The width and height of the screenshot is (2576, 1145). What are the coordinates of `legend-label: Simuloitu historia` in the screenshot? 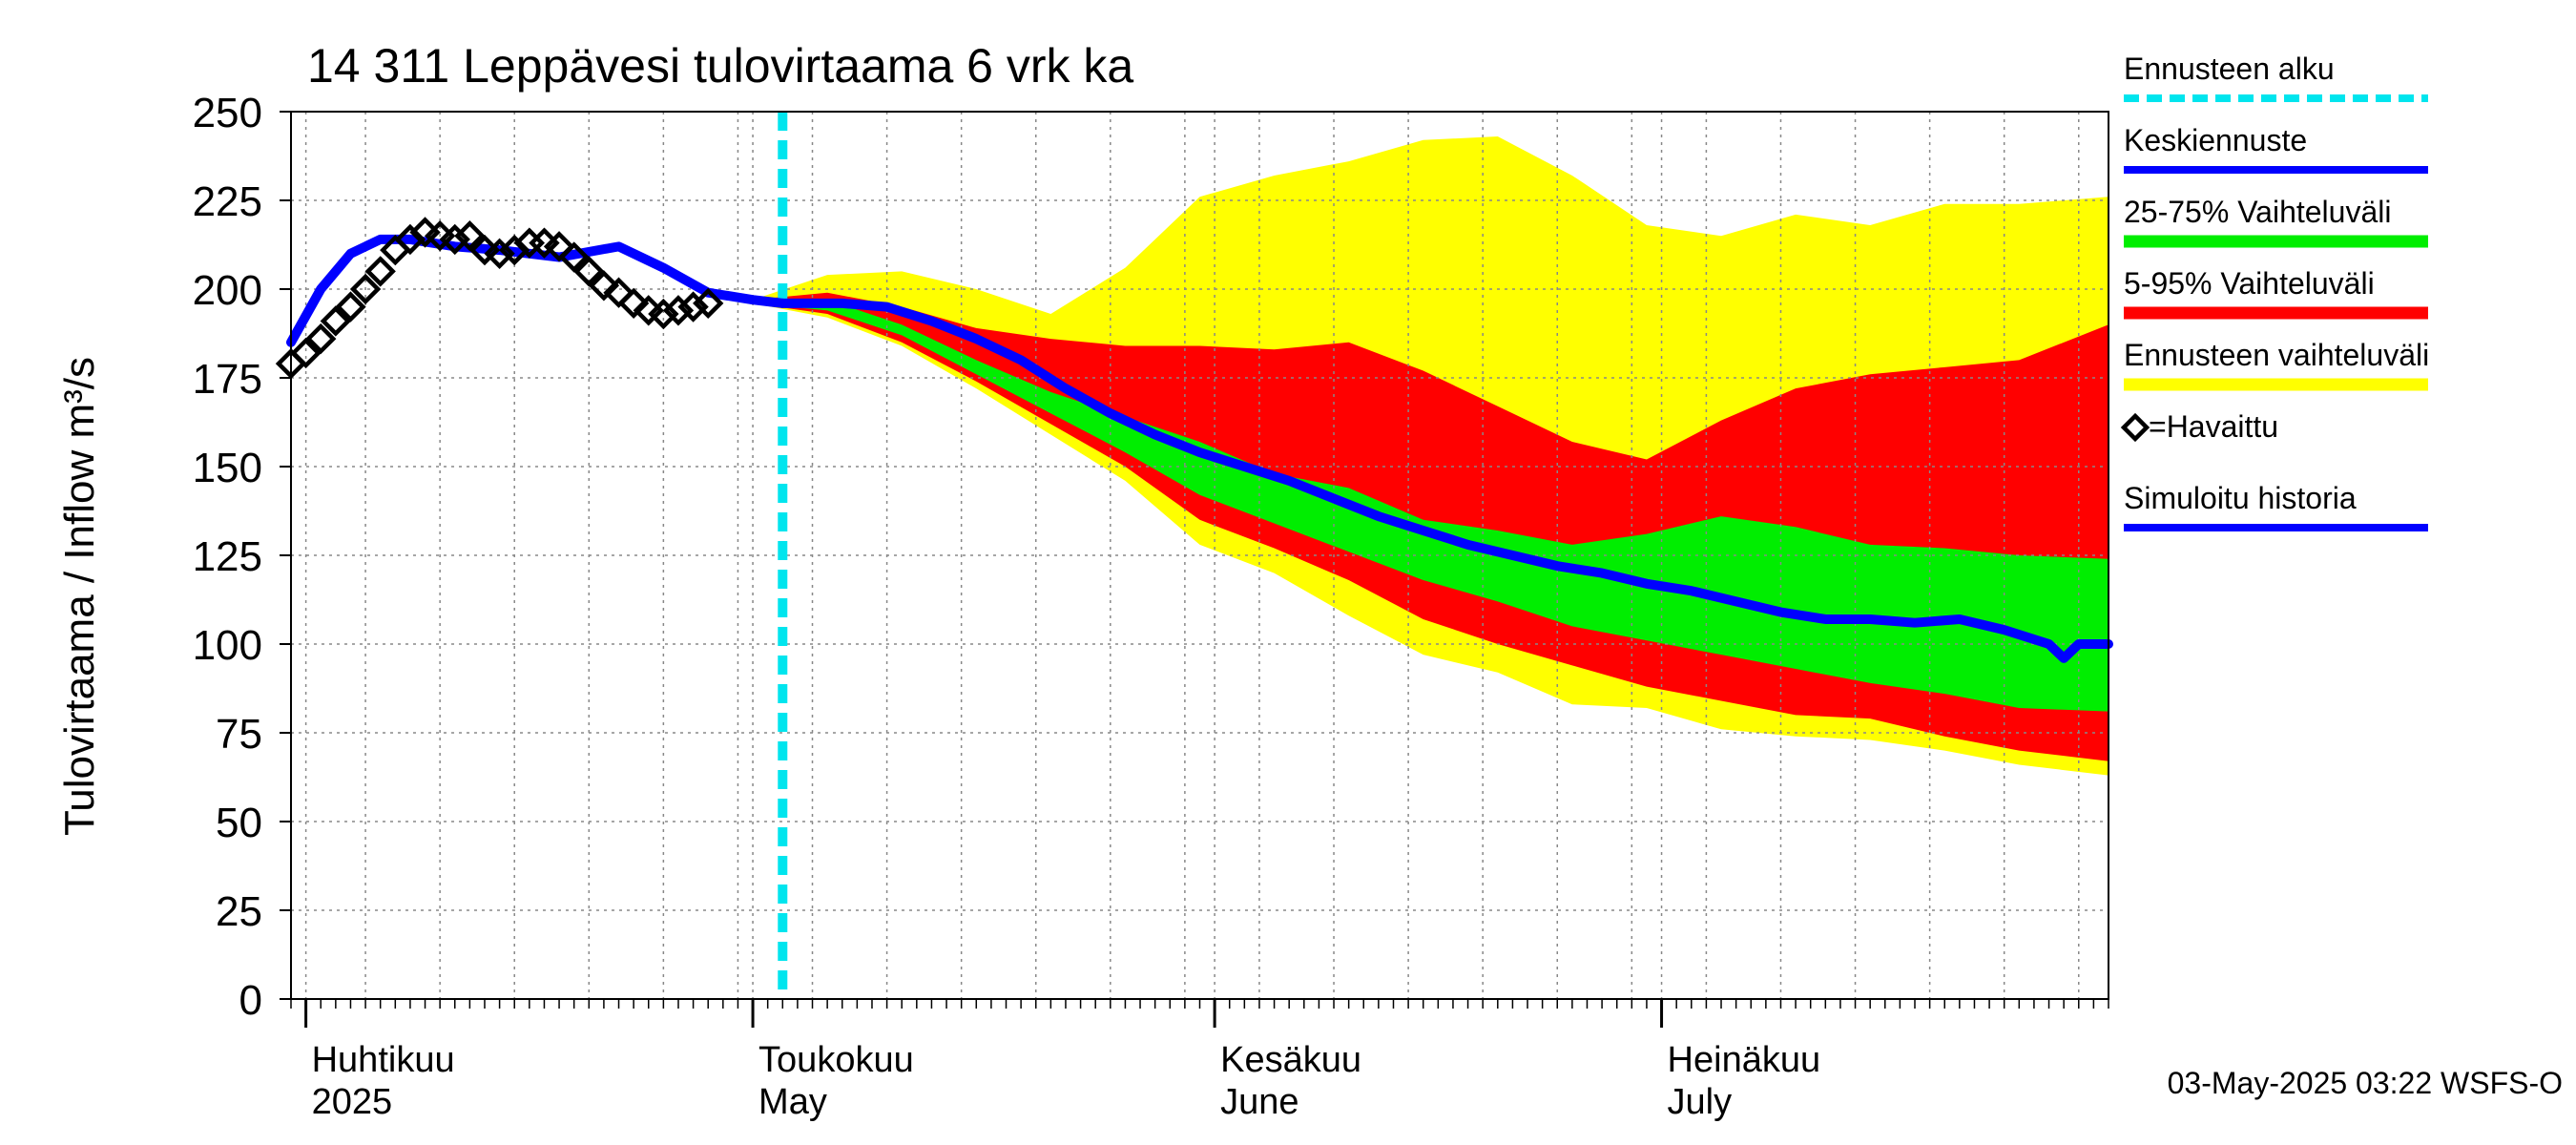 It's located at (2240, 498).